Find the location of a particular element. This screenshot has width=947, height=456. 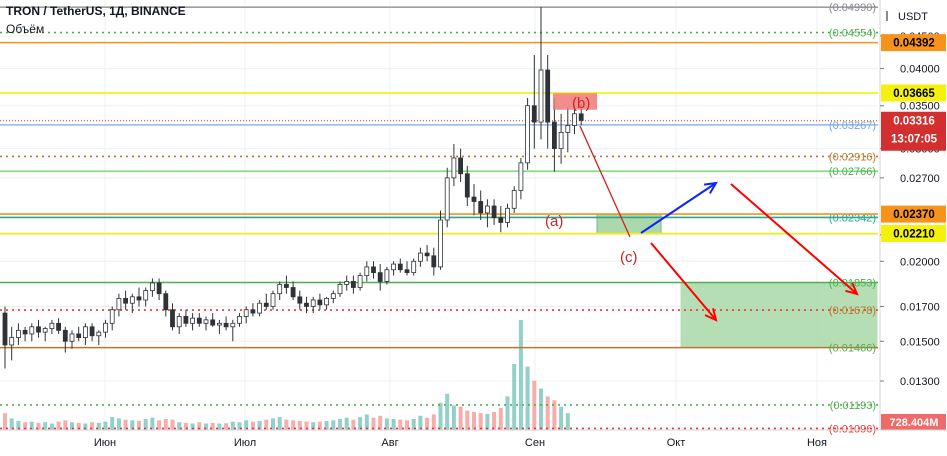

level-price-tag: 0.04392 is located at coordinates (914, 44).